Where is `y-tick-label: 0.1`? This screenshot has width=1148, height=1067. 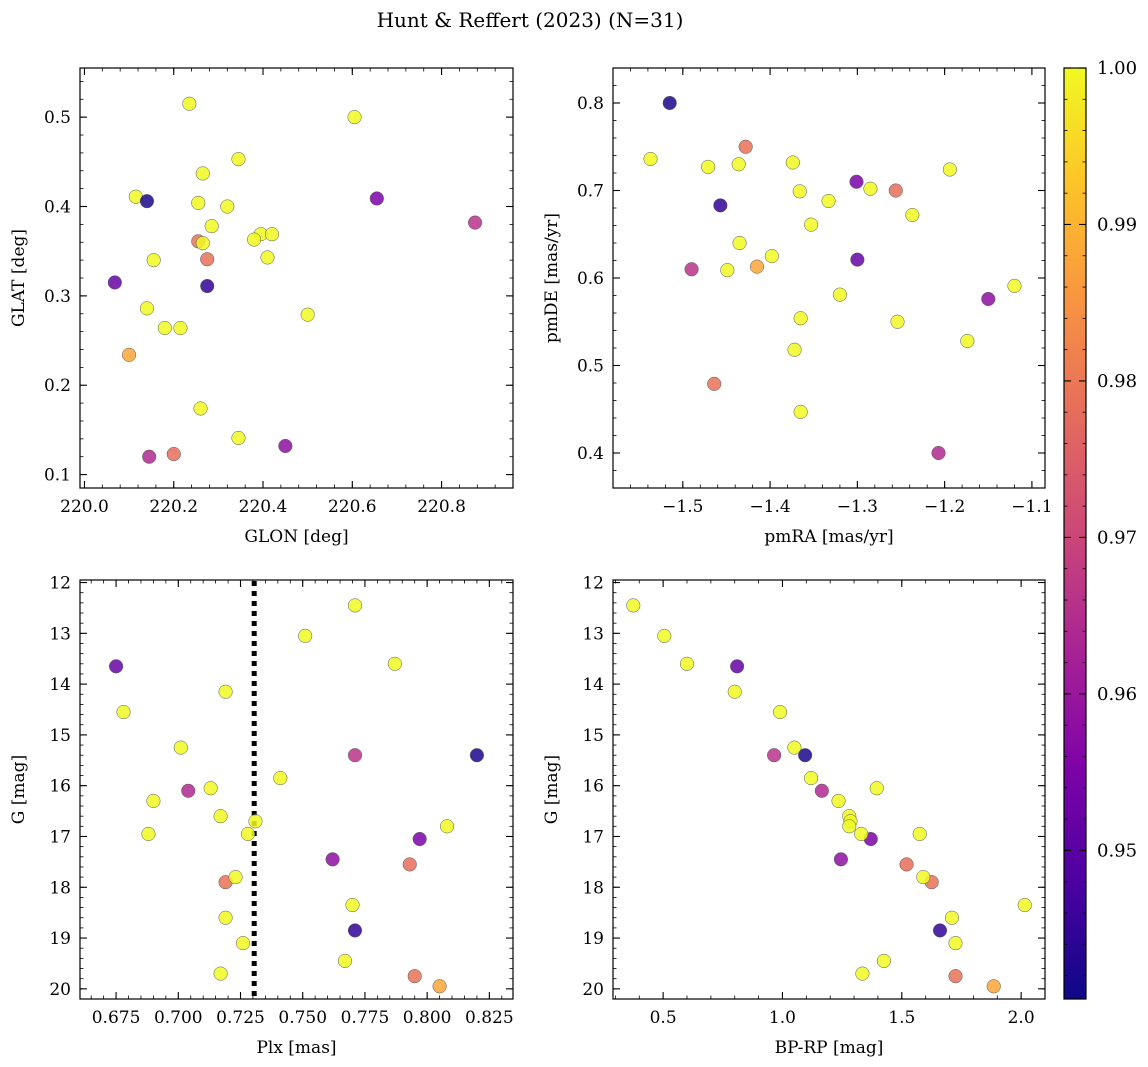
y-tick-label: 0.1 is located at coordinates (57, 476).